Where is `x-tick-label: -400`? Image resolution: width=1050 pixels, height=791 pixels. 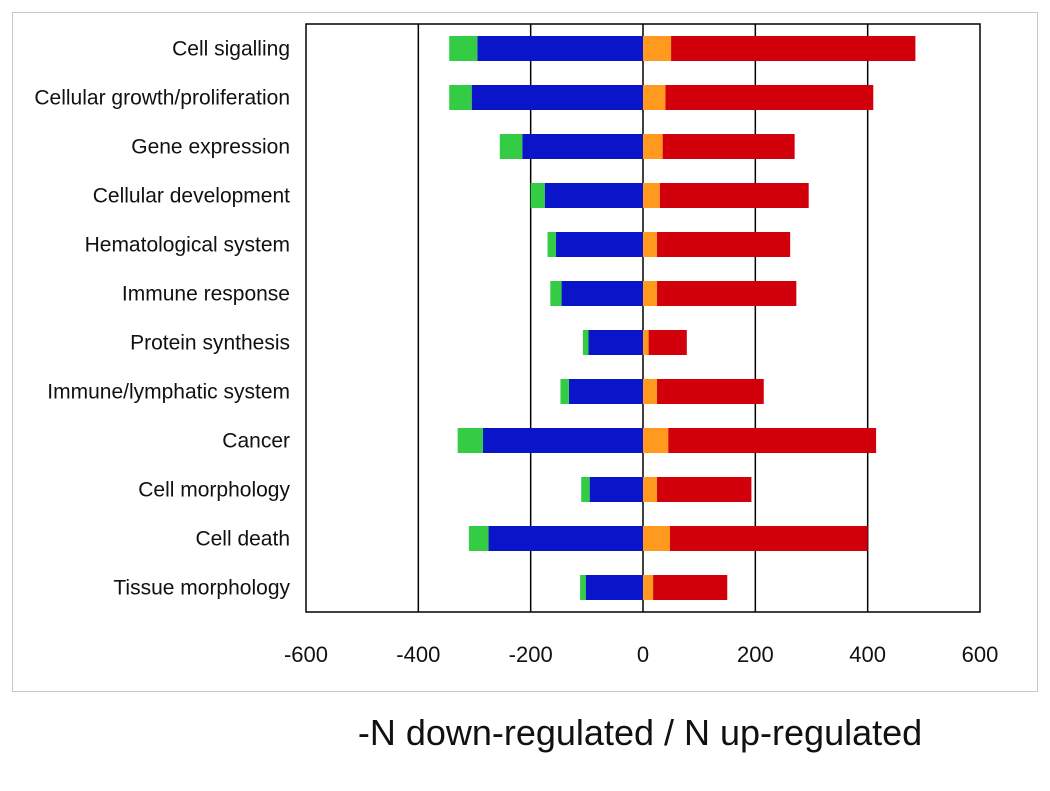 x-tick-label: -400 is located at coordinates (418, 654).